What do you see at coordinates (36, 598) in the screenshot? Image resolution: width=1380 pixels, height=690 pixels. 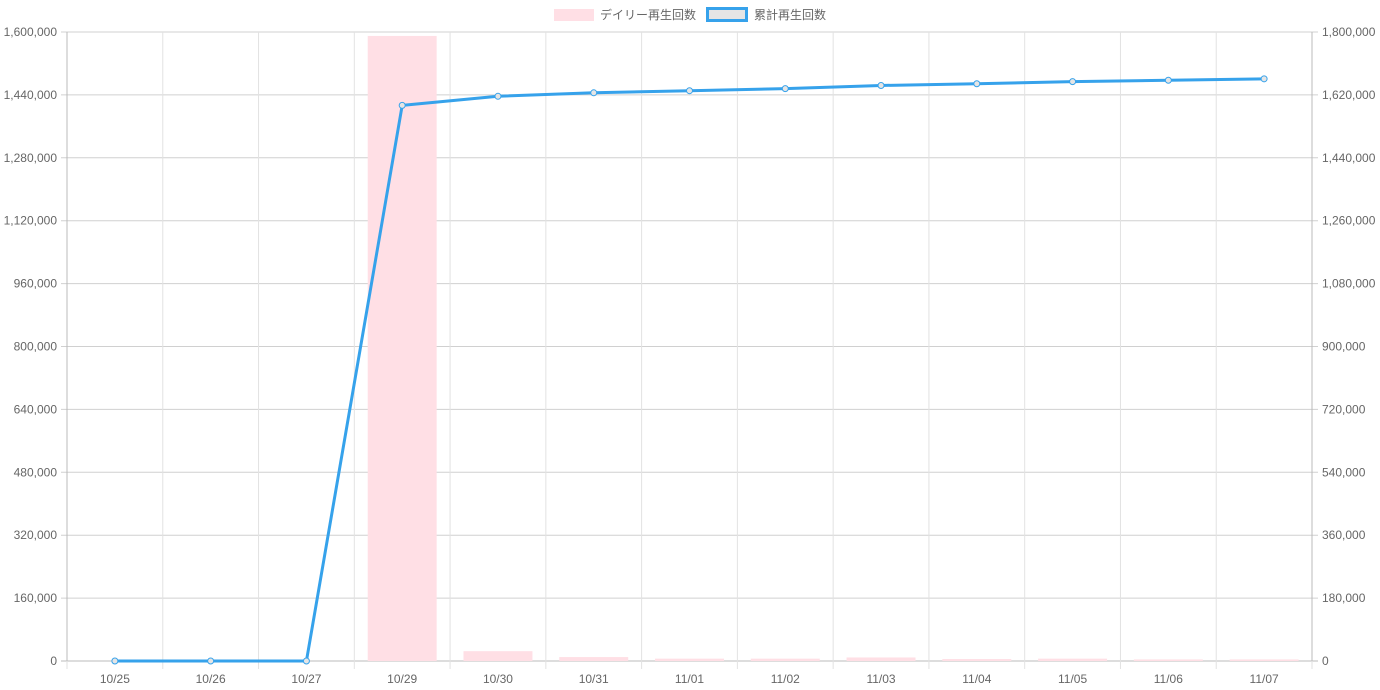 I see `y-left-tick-label: 160,000` at bounding box center [36, 598].